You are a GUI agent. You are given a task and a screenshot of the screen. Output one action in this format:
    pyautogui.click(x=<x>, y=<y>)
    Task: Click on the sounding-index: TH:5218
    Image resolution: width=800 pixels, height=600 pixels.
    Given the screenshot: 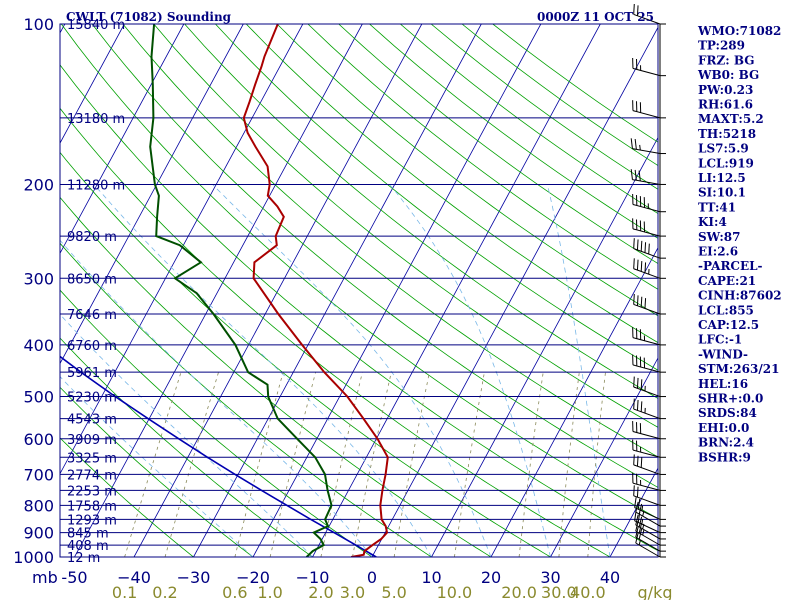 What is the action you would take?
    pyautogui.click(x=727, y=134)
    